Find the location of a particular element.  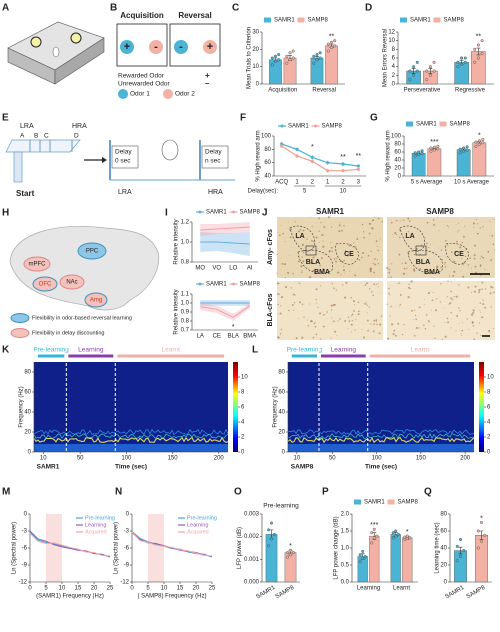

micrograph is located at coordinates (330, 247).